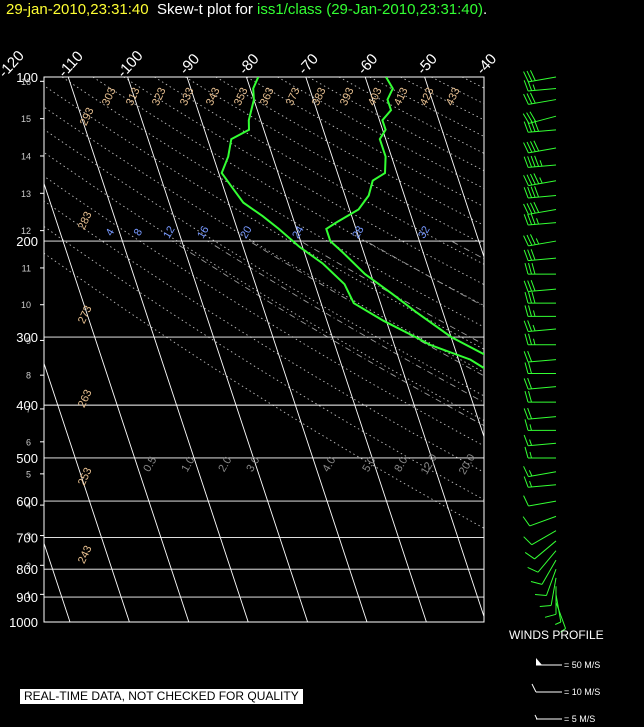 This screenshot has width=644, height=727. What do you see at coordinates (27, 337) in the screenshot?
I see `pressure-label: 300` at bounding box center [27, 337].